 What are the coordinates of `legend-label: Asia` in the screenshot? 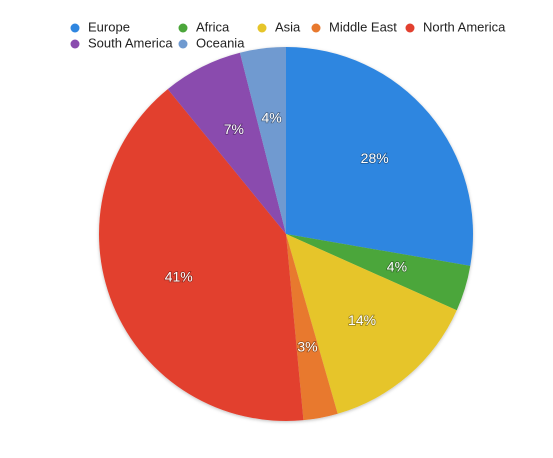 It's located at (288, 26).